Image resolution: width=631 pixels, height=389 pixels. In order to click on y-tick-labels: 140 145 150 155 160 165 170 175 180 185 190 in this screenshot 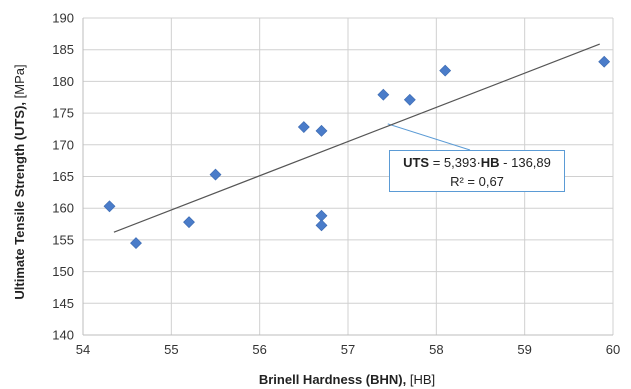, I will do `click(63, 177)`.